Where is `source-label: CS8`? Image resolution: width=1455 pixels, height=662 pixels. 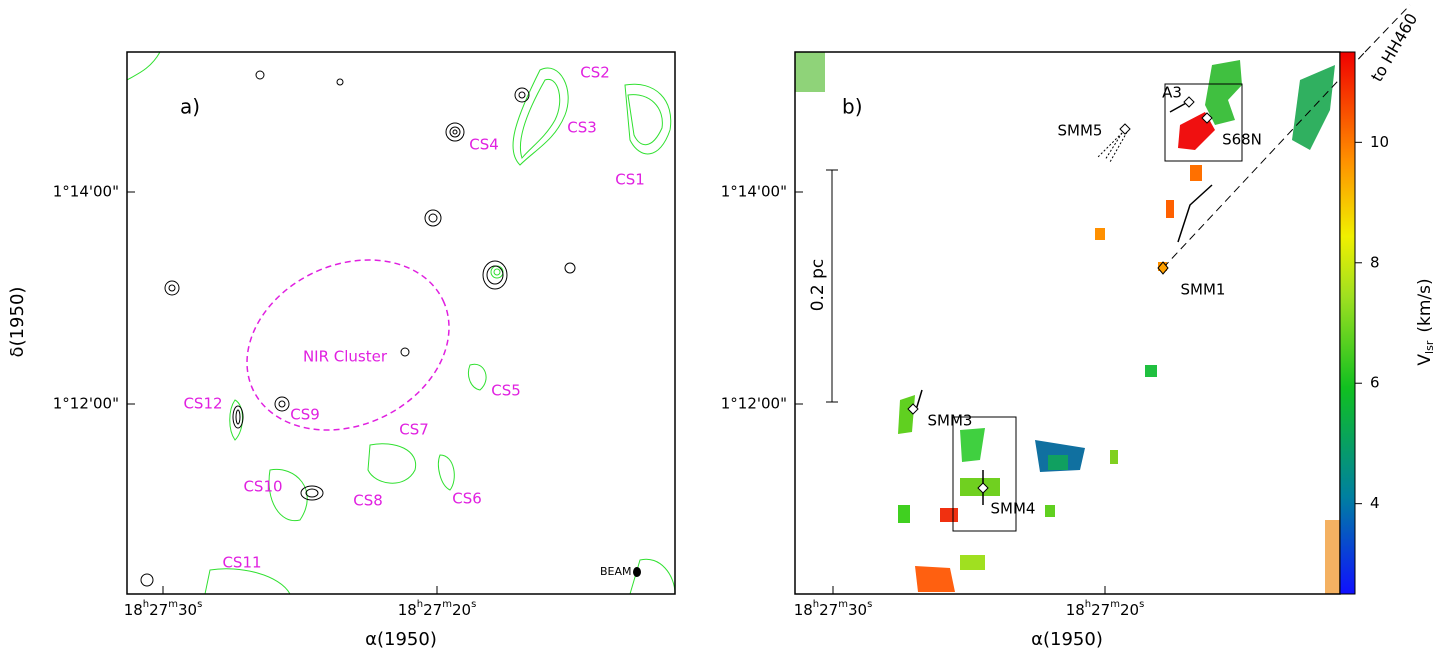 source-label: CS8 is located at coordinates (368, 501).